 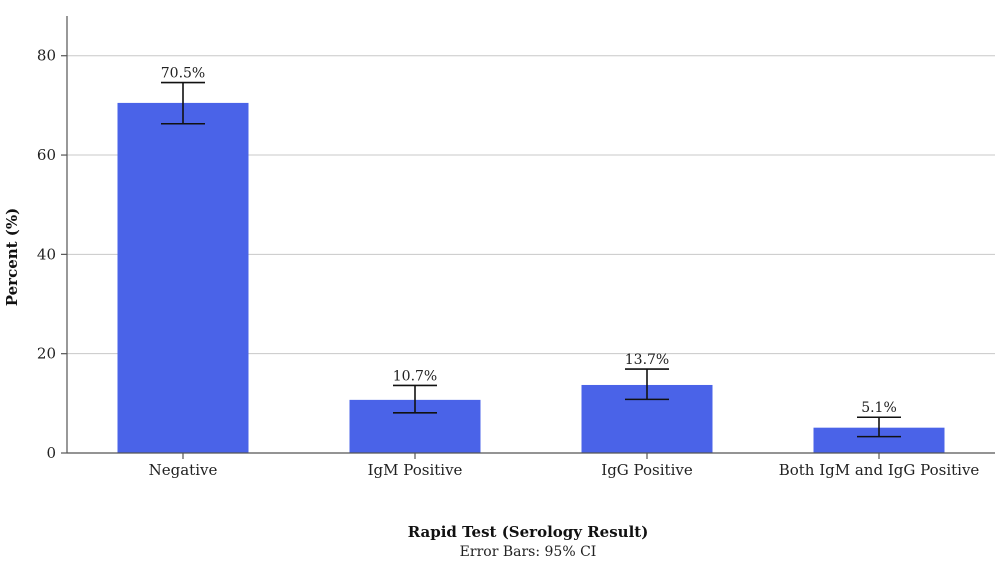 What do you see at coordinates (51, 453) in the screenshot?
I see `y-tick-label: 0` at bounding box center [51, 453].